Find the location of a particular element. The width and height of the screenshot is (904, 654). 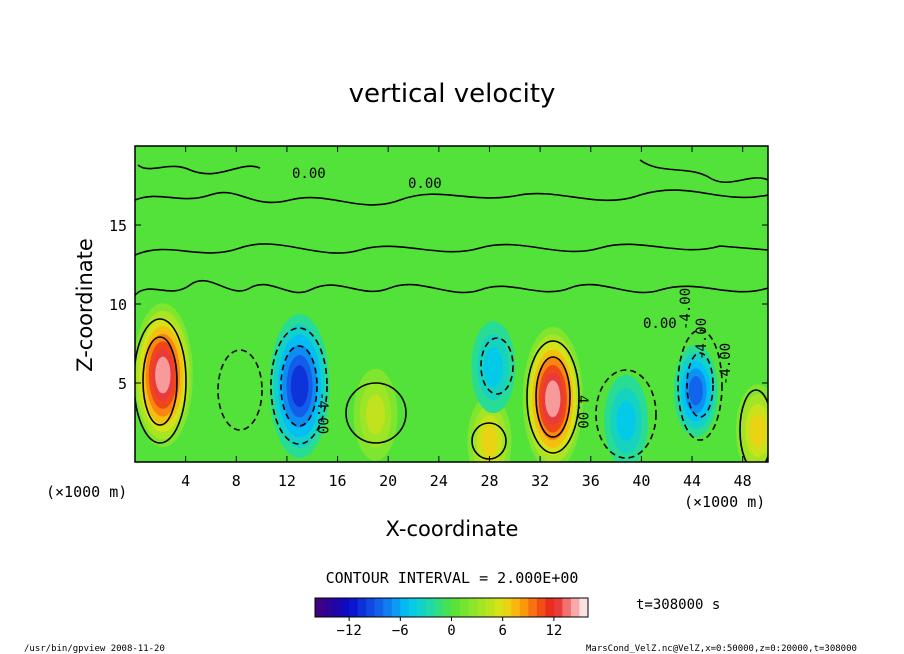

x-tick-label: 4 is located at coordinates (185, 481).